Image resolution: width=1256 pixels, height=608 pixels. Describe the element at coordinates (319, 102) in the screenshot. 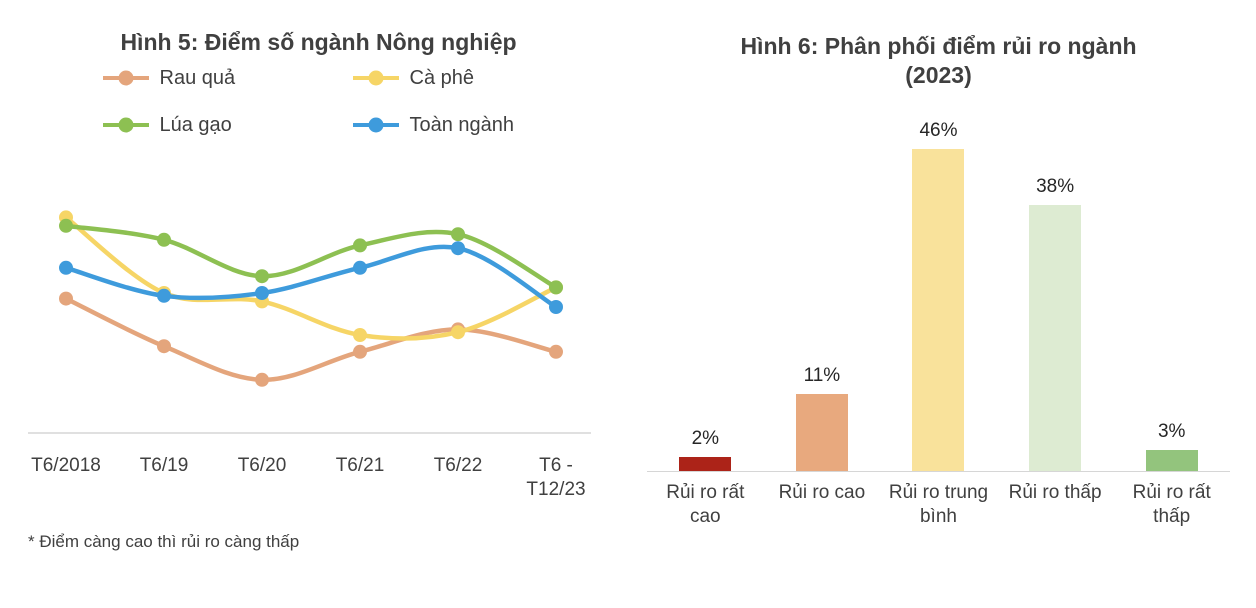

I see `line-chart-legend: Rau quả Cà phê Lúa gạo Toàn ngành` at that location.